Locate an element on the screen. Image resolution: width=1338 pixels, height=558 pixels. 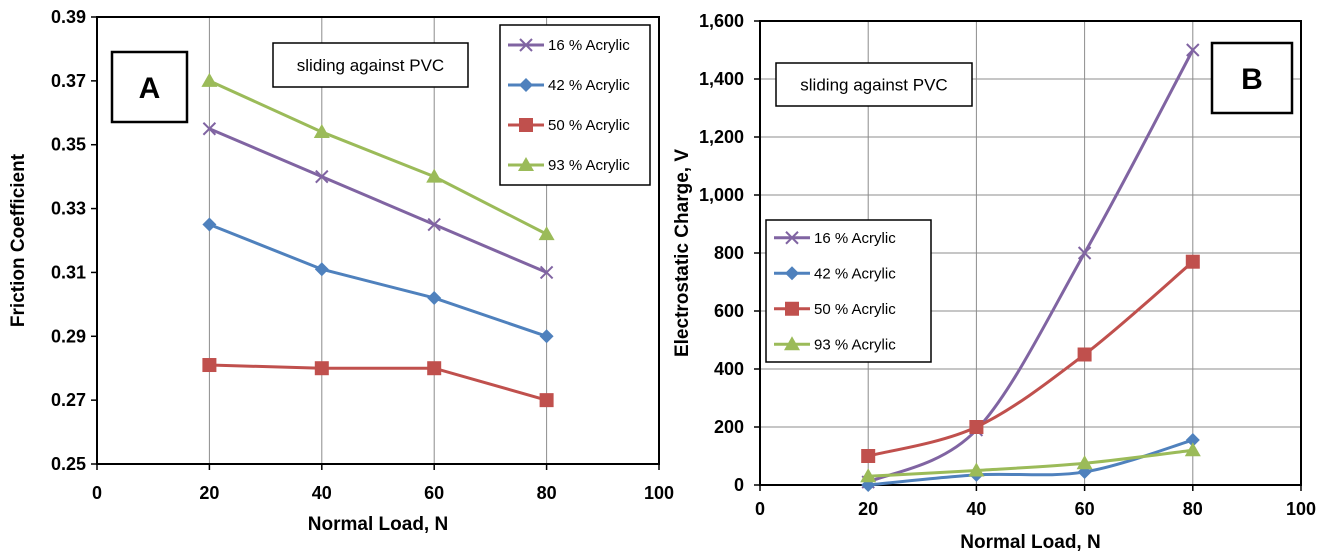
legend-entry: 16 % Acrylic is located at coordinates (835, 238).